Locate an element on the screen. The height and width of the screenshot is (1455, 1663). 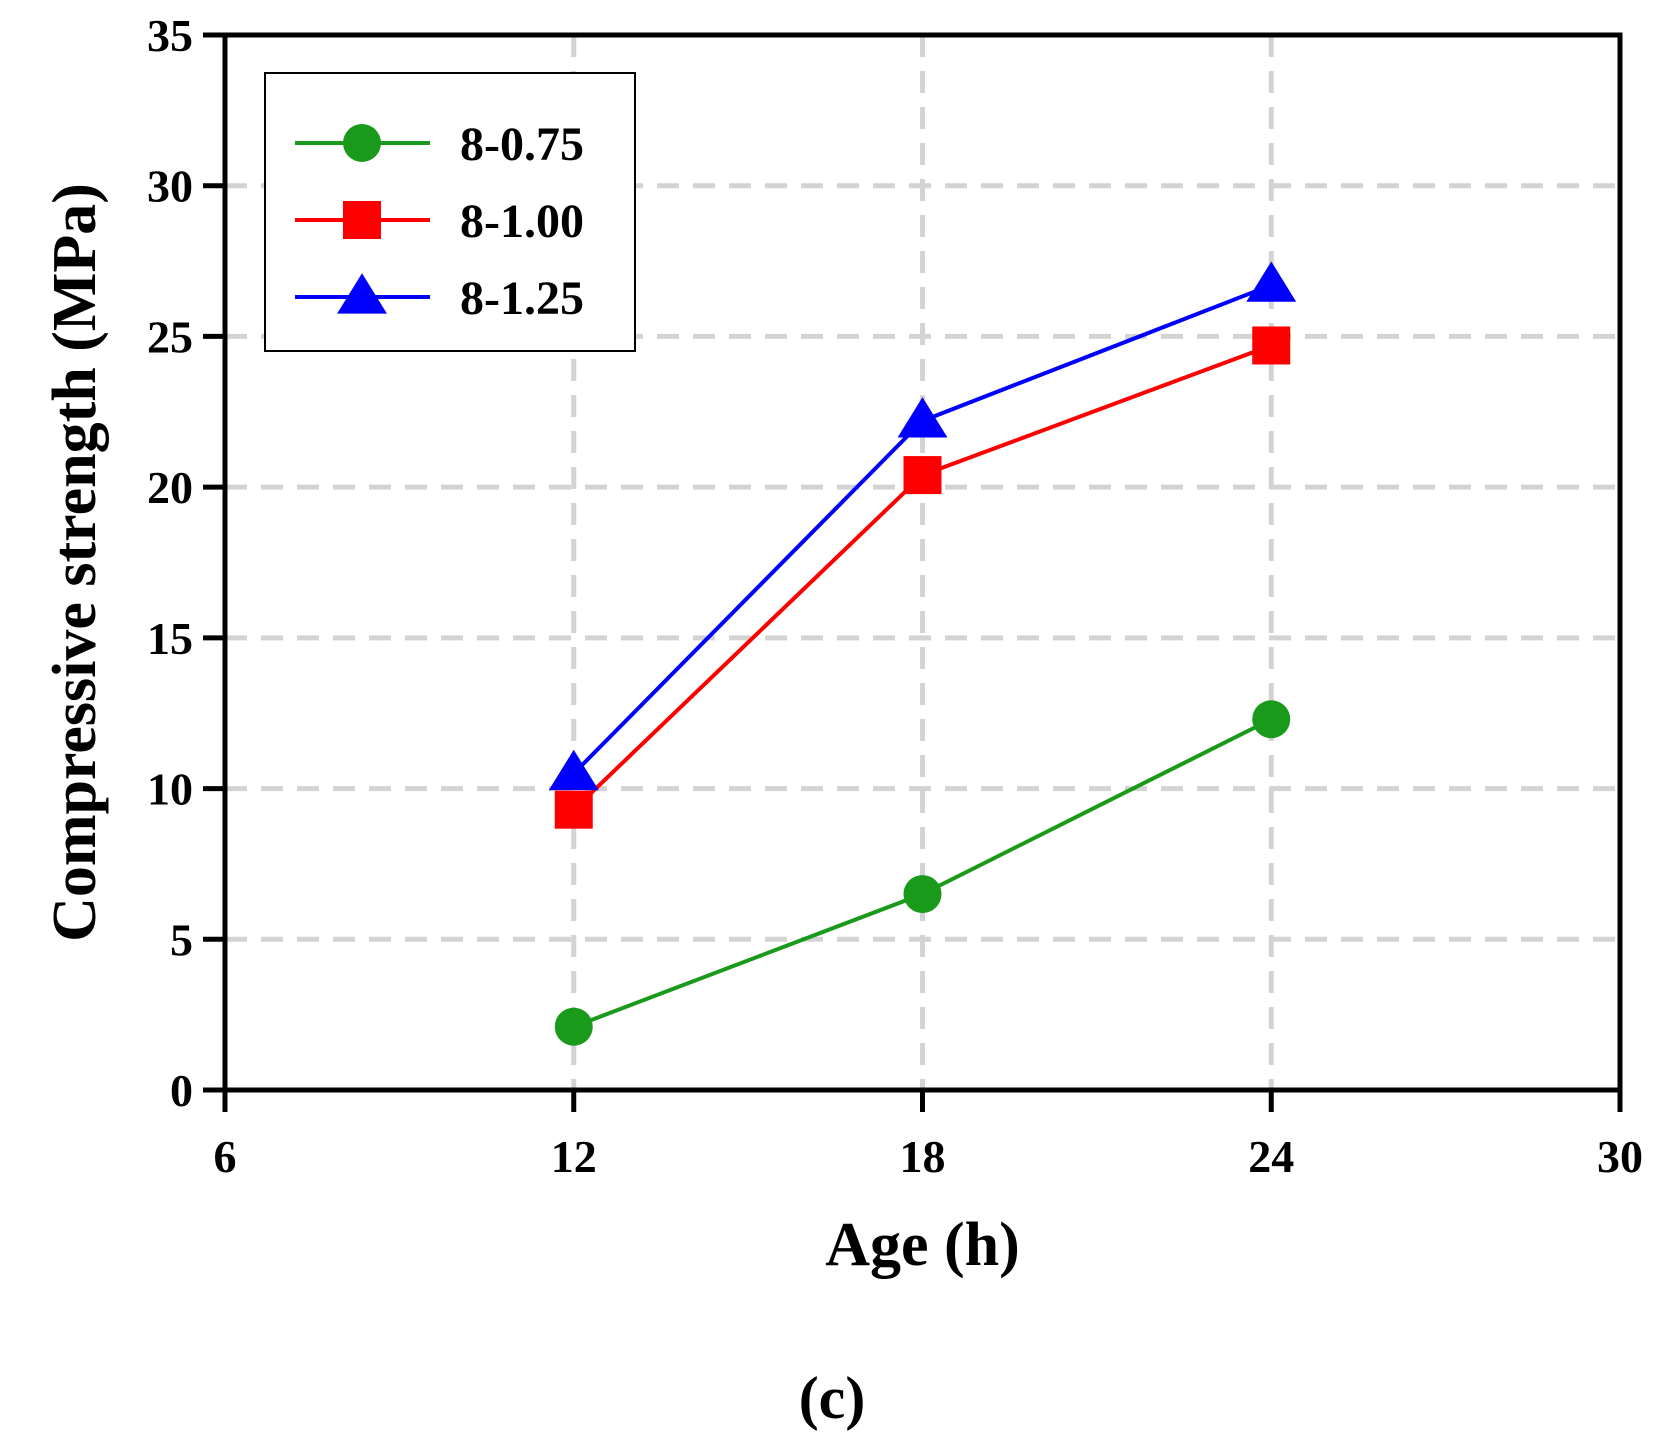
y-tick-label: 15 is located at coordinates (170, 638).